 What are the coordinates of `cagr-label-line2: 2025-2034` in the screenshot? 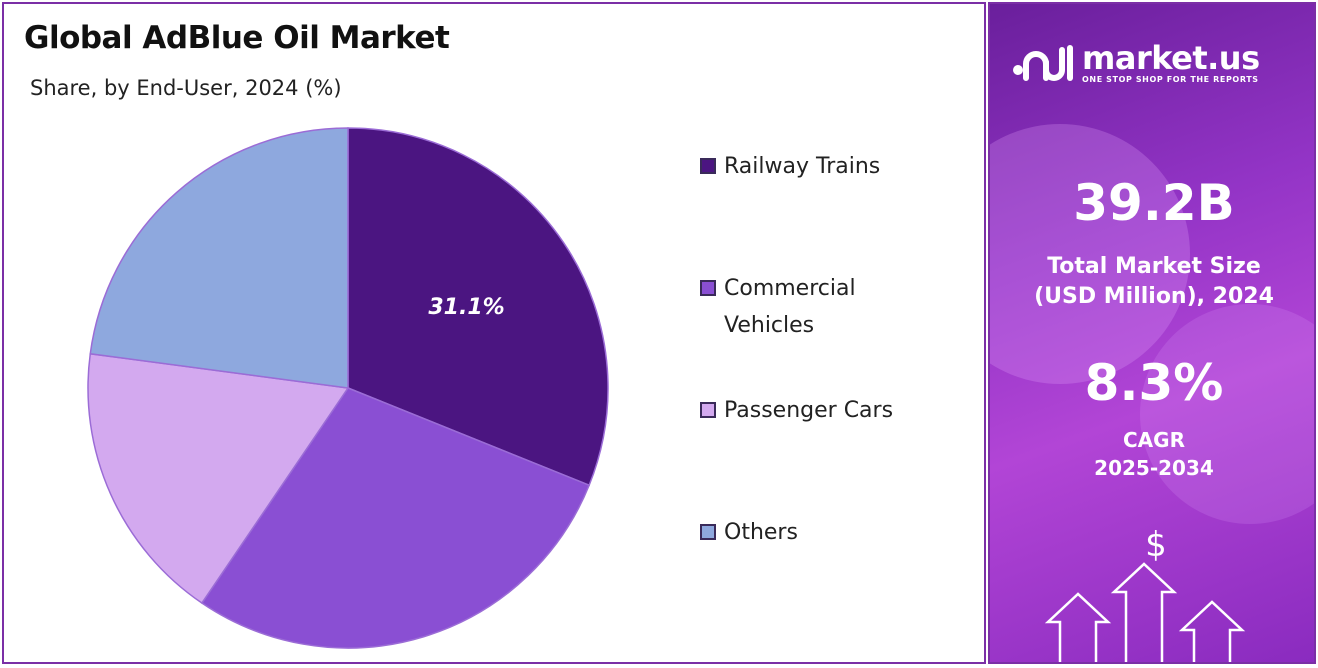 It's located at (1154, 468).